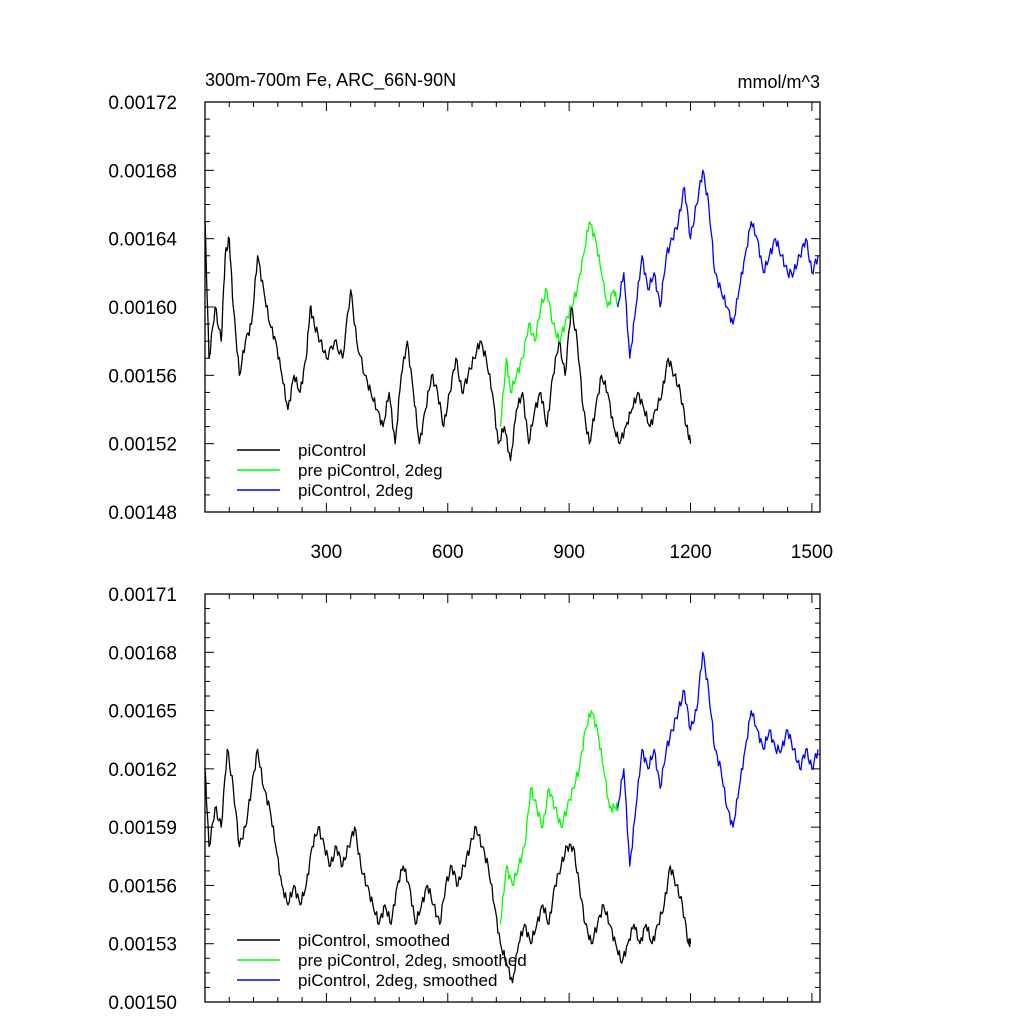 This screenshot has width=1024, height=1029. Describe the element at coordinates (397, 980) in the screenshot. I see `panel-2-legend-label-3: piControl, 2deg, smoothed` at that location.